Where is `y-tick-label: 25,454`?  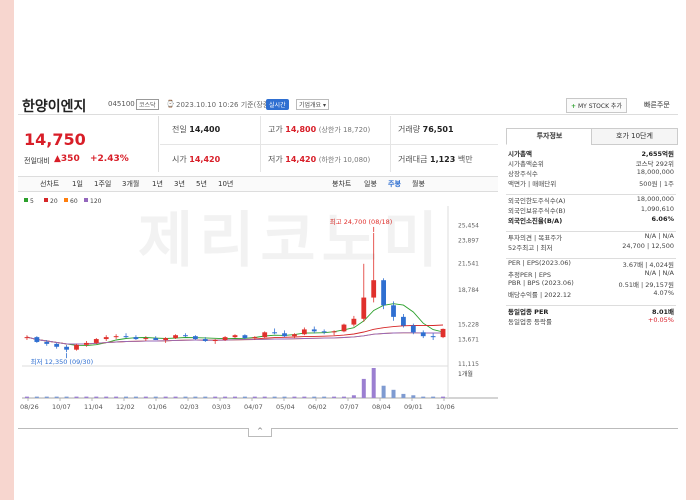
y-tick-label: 25,454 is located at coordinates (468, 226).